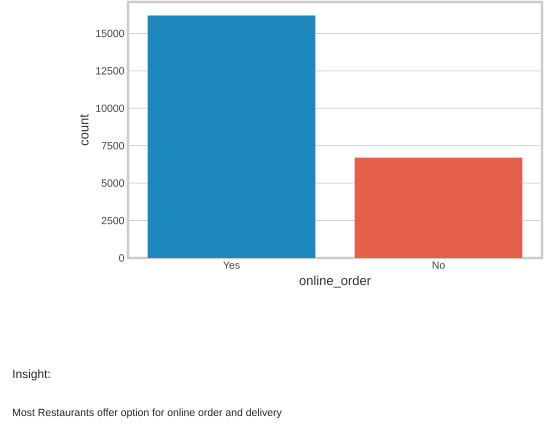 This screenshot has width=550, height=435. What do you see at coordinates (113, 183) in the screenshot?
I see `y-tick-label: 5000` at bounding box center [113, 183].